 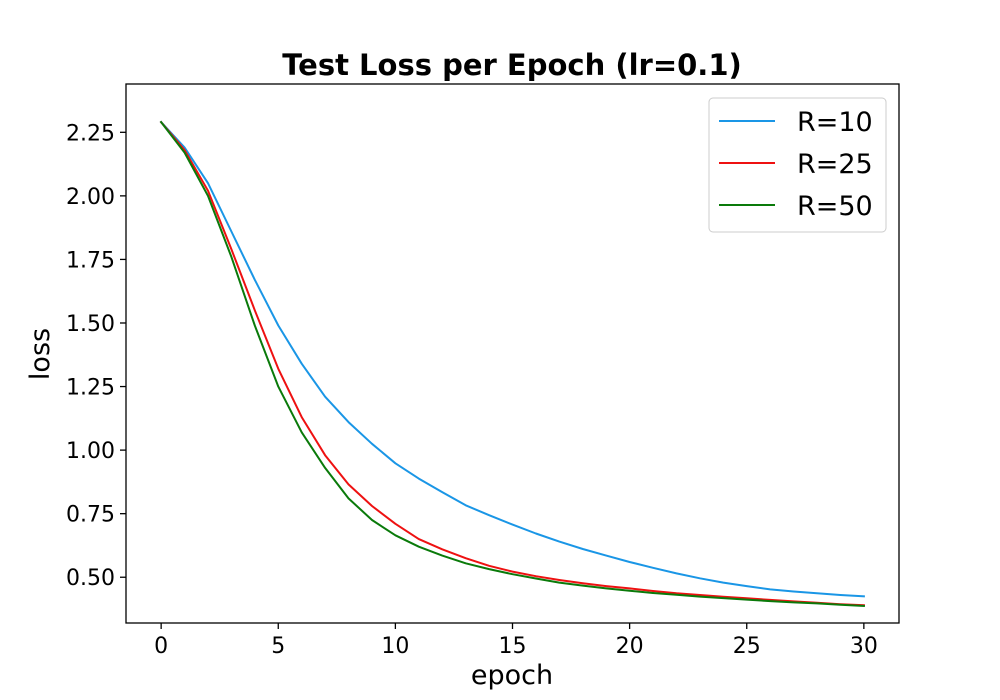 I want to click on y-tick-label: 1.00, so click(x=90, y=451).